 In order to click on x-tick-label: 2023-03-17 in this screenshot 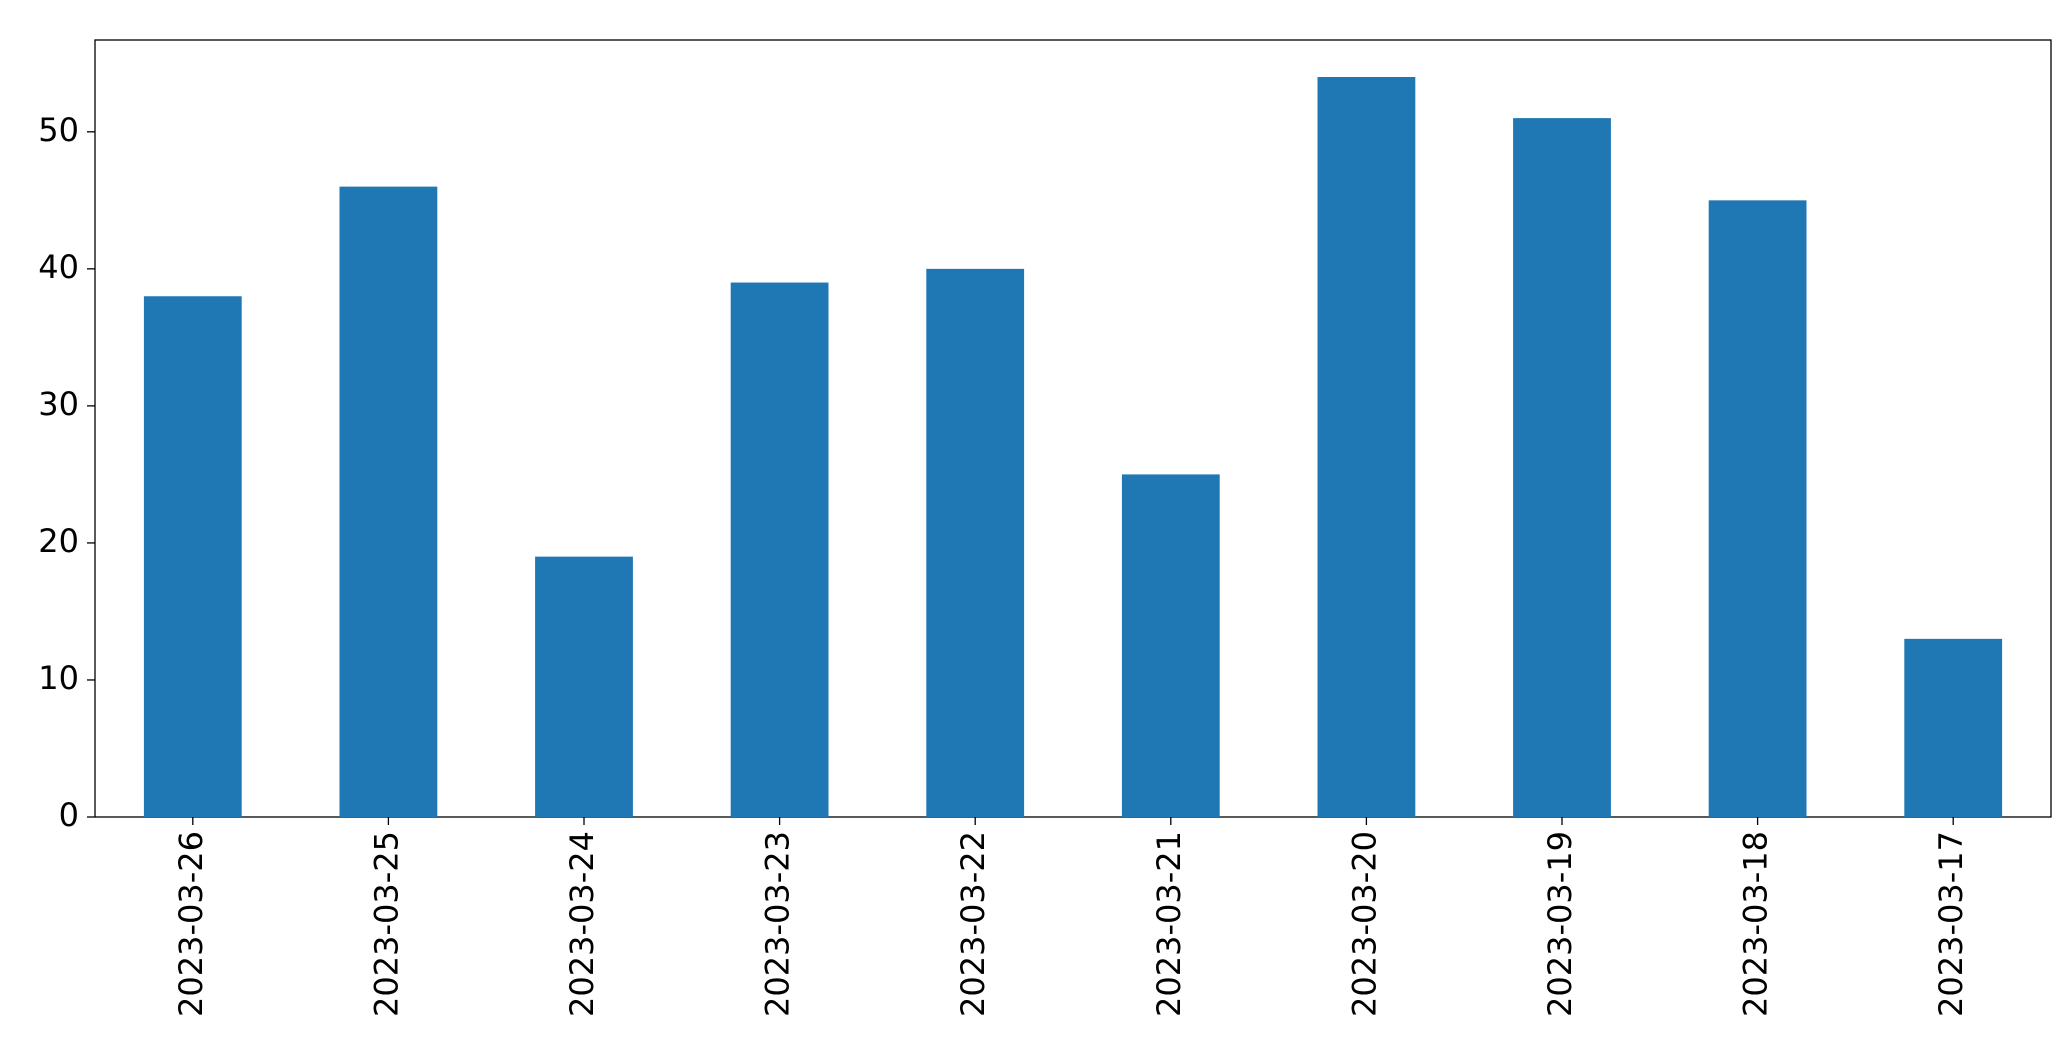, I will do `click(1951, 924)`.